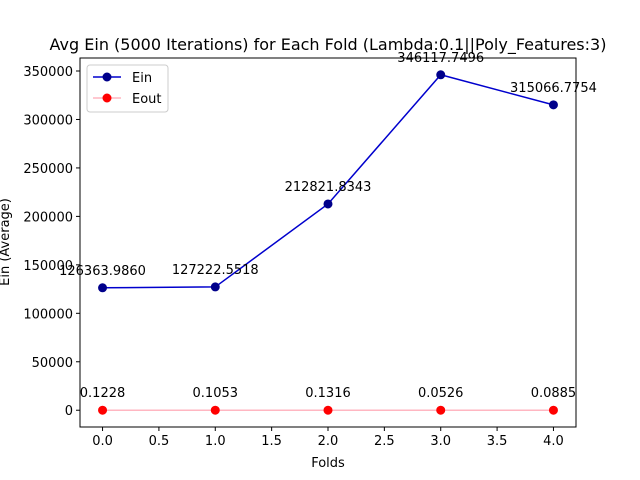  Describe the element at coordinates (553, 88) in the screenshot. I see `data-label: 315066.7754` at that location.